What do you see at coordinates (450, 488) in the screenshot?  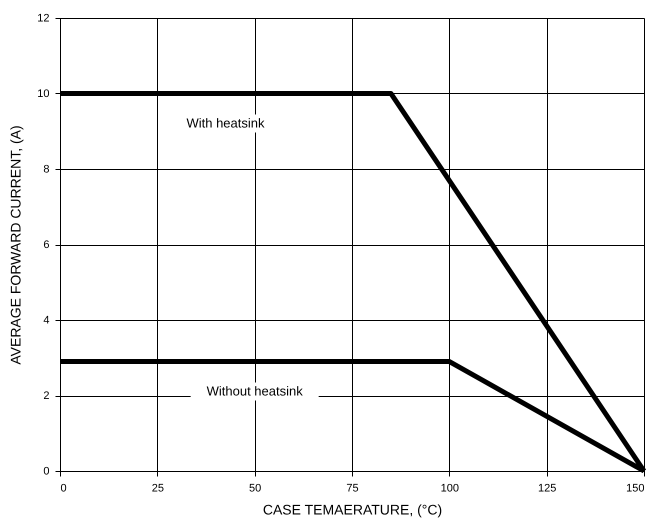 I see `x-tick-label: 100` at bounding box center [450, 488].